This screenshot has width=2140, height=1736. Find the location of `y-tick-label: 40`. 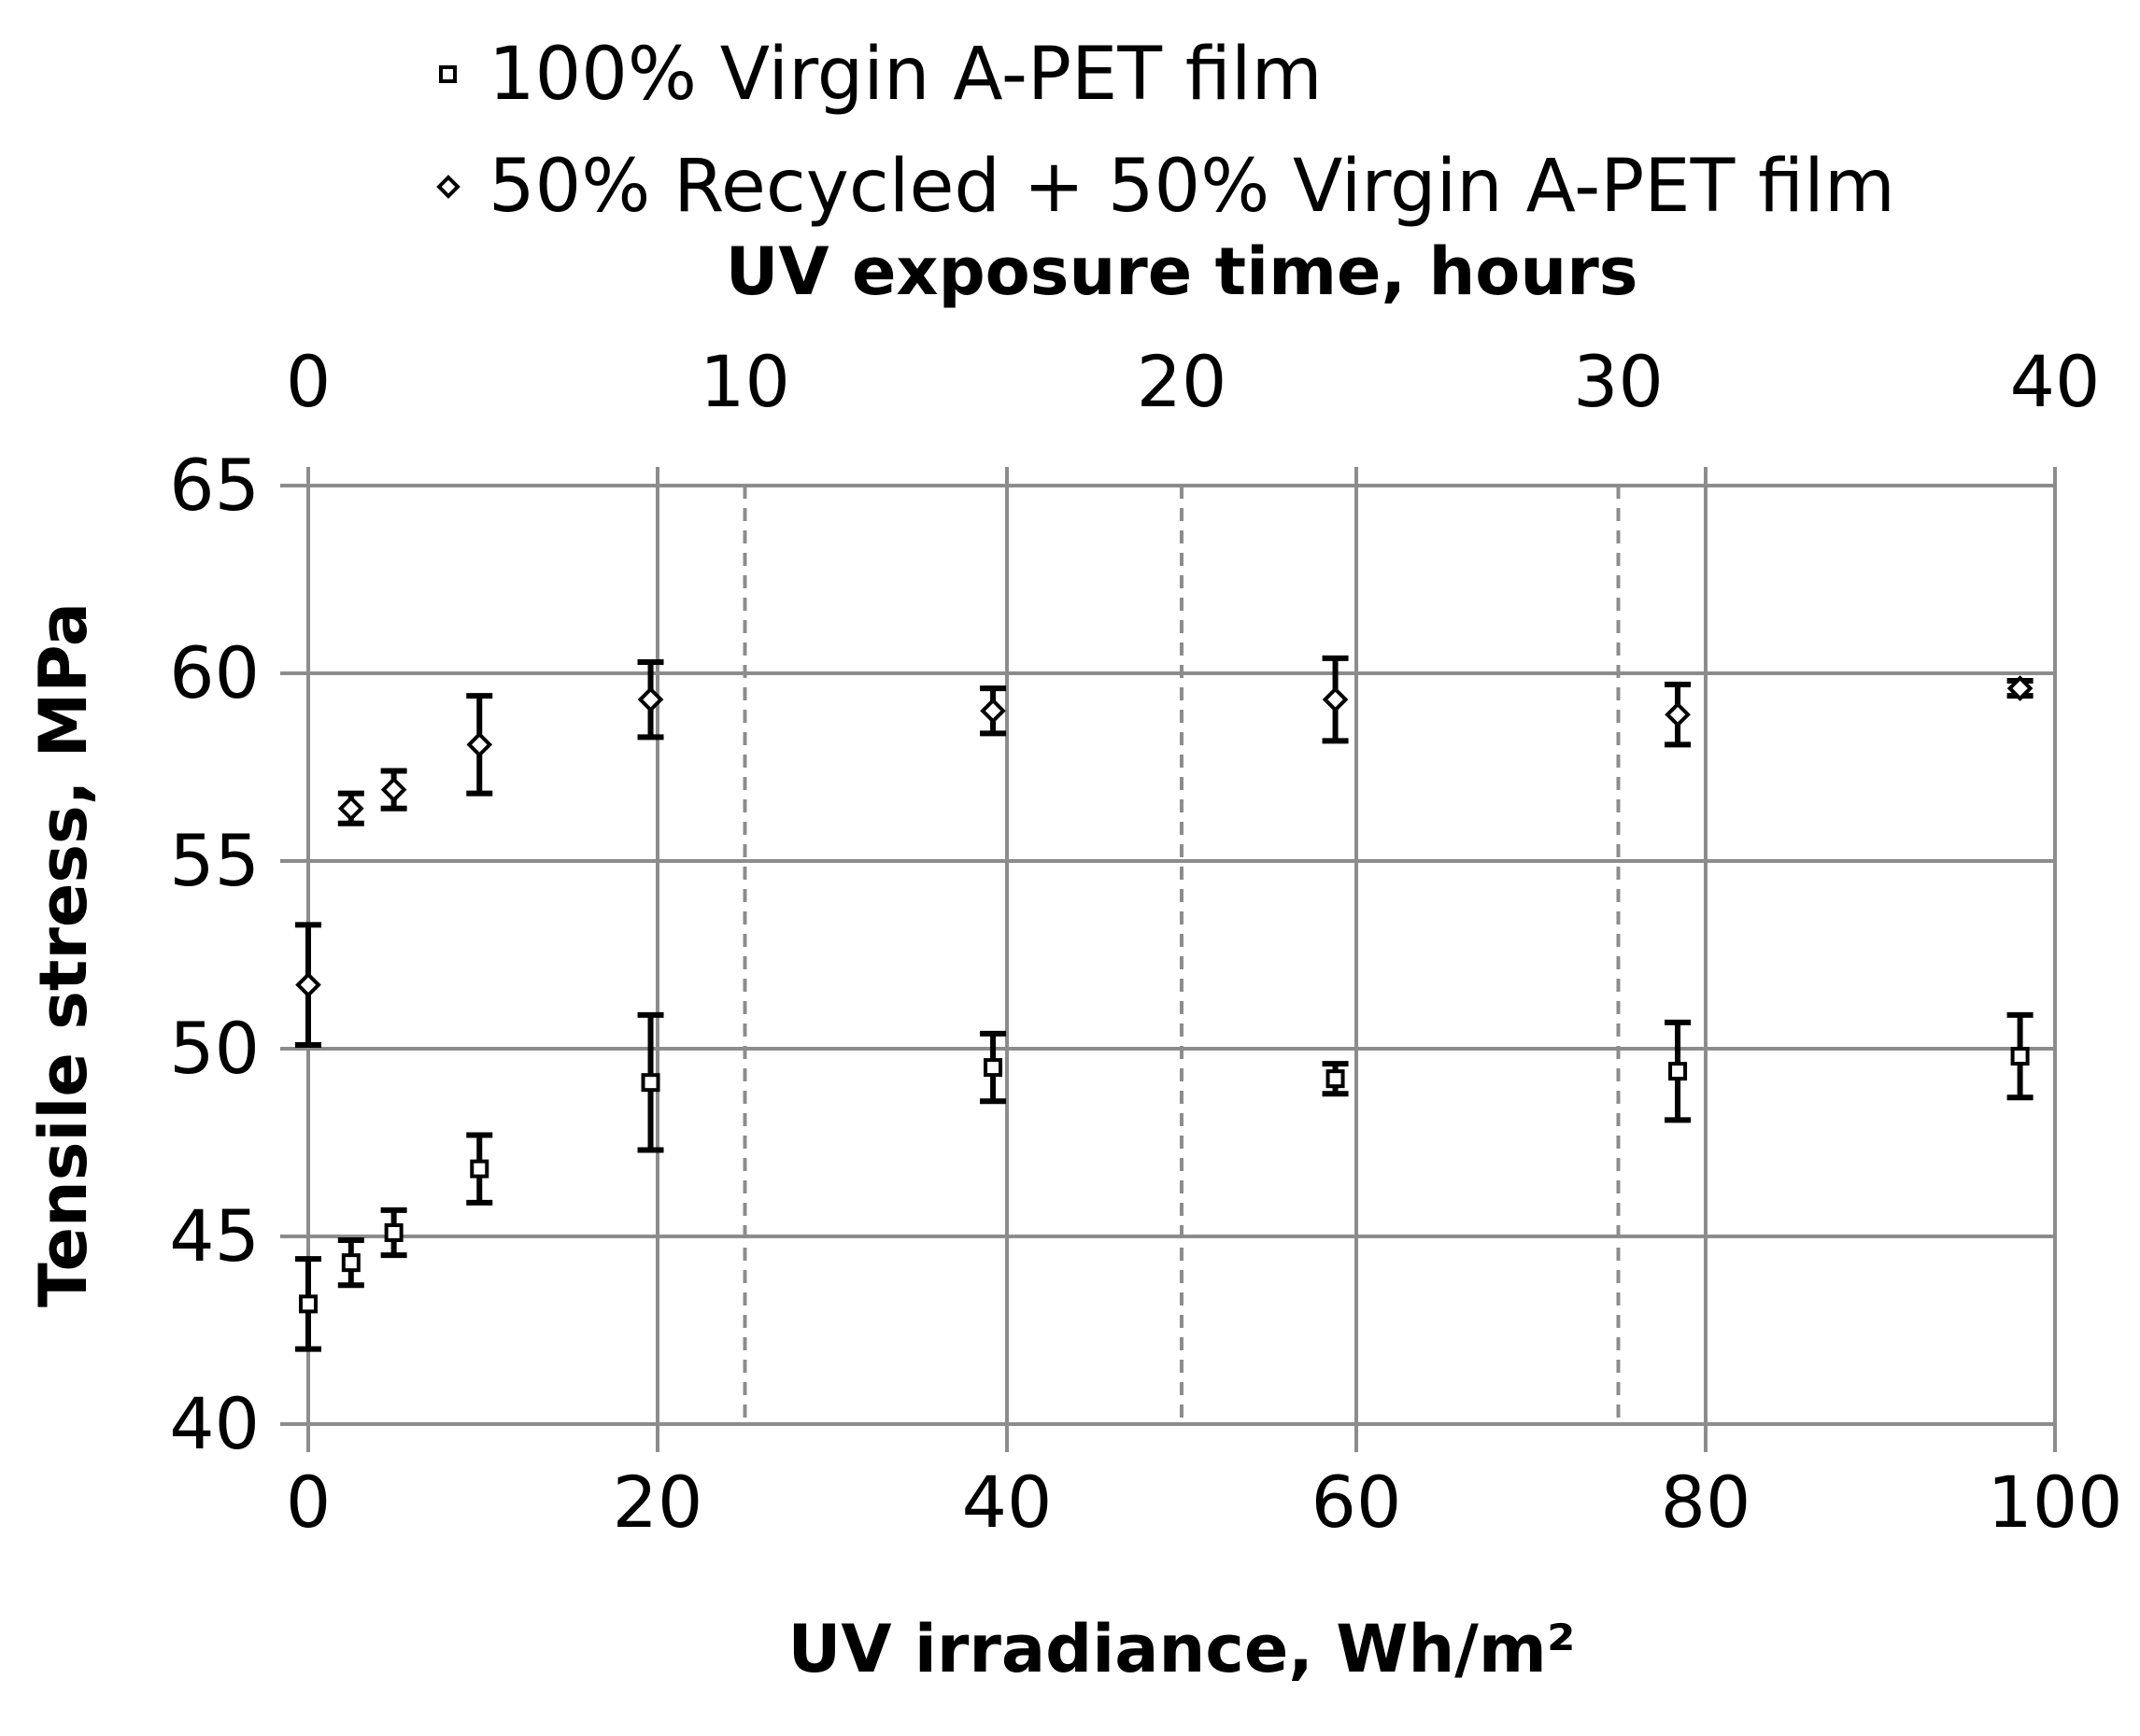

y-tick-label: 40 is located at coordinates (214, 1424).